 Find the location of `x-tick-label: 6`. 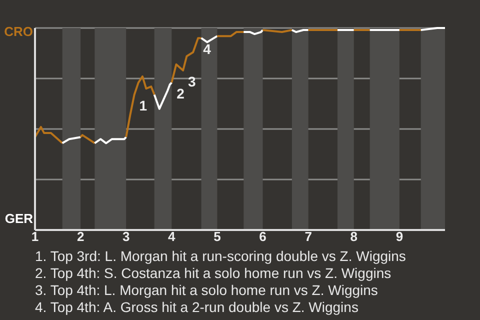

x-tick-label: 6 is located at coordinates (262, 236).